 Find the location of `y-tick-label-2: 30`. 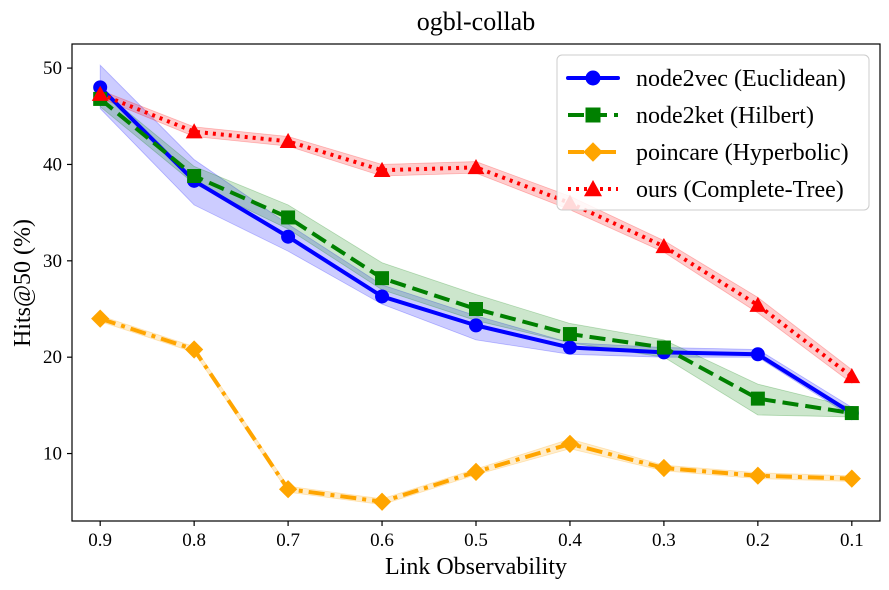

y-tick-label-2: 30 is located at coordinates (52, 261).